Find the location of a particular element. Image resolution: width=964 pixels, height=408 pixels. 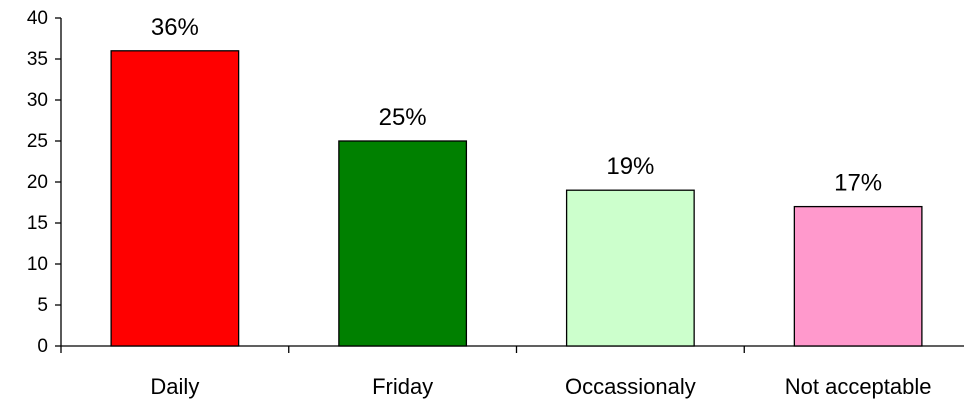

y-tick-label: 25 is located at coordinates (37, 141).